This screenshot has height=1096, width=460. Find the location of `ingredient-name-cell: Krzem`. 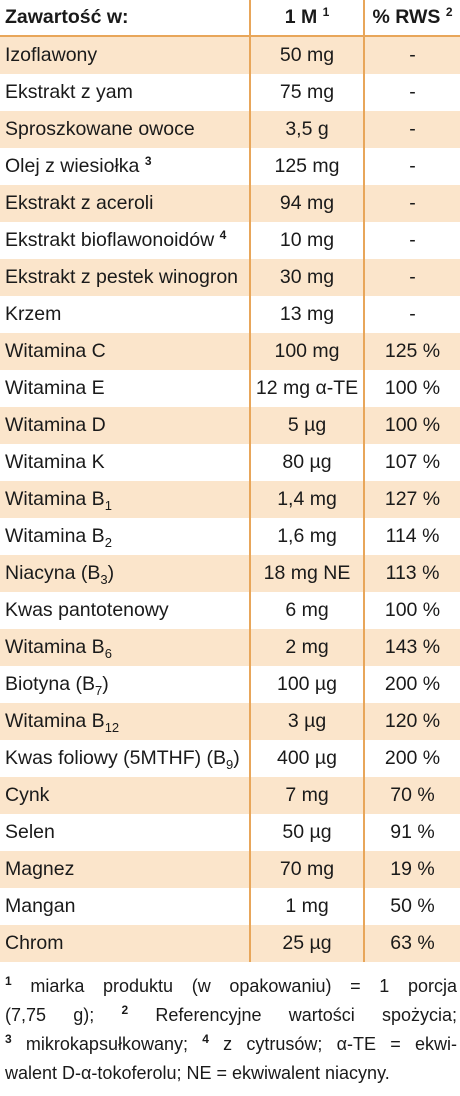

ingredient-name-cell: Krzem is located at coordinates (125, 314).